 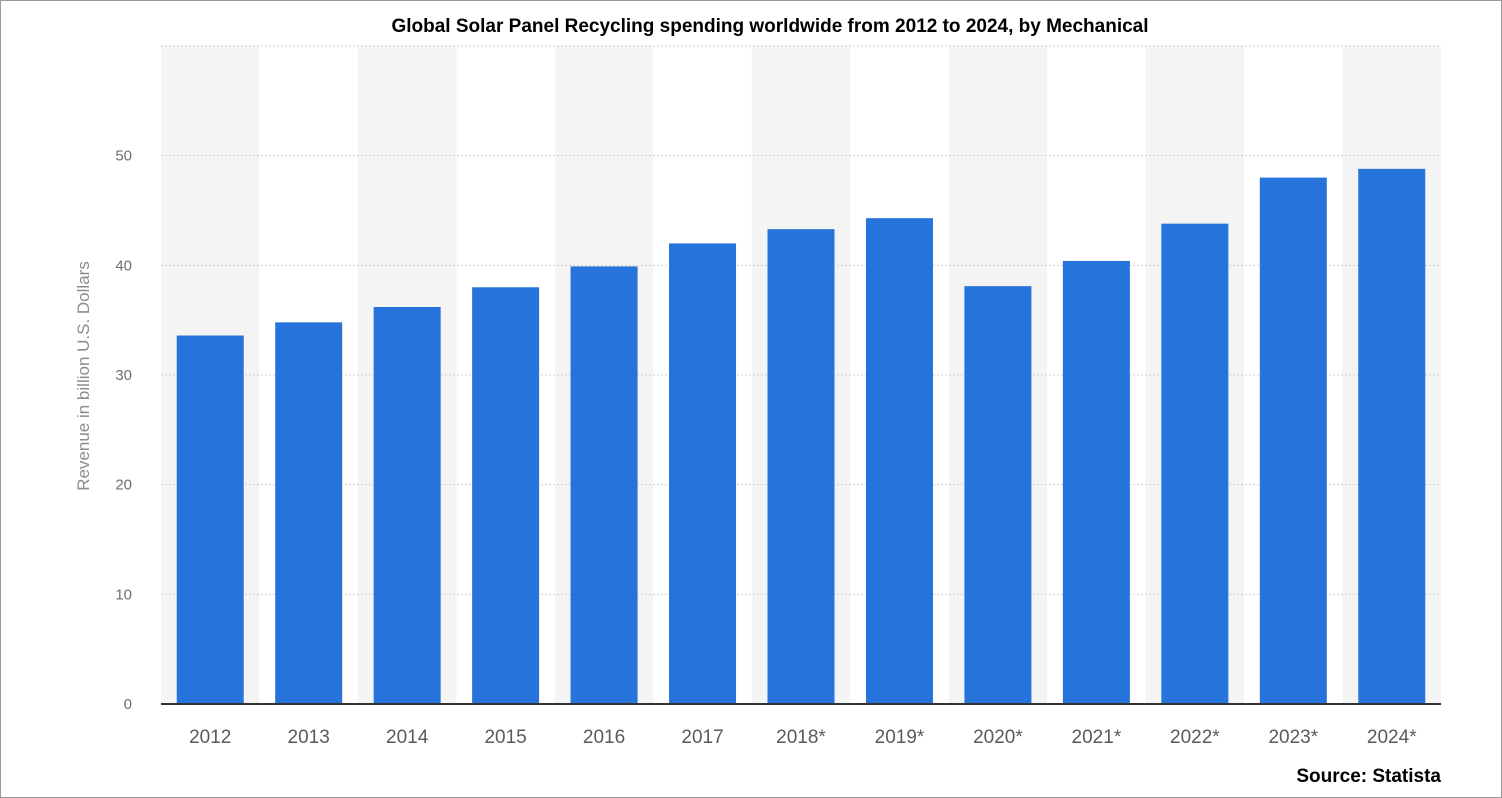 What do you see at coordinates (1392, 737) in the screenshot?
I see `x-tick-label: 2024*` at bounding box center [1392, 737].